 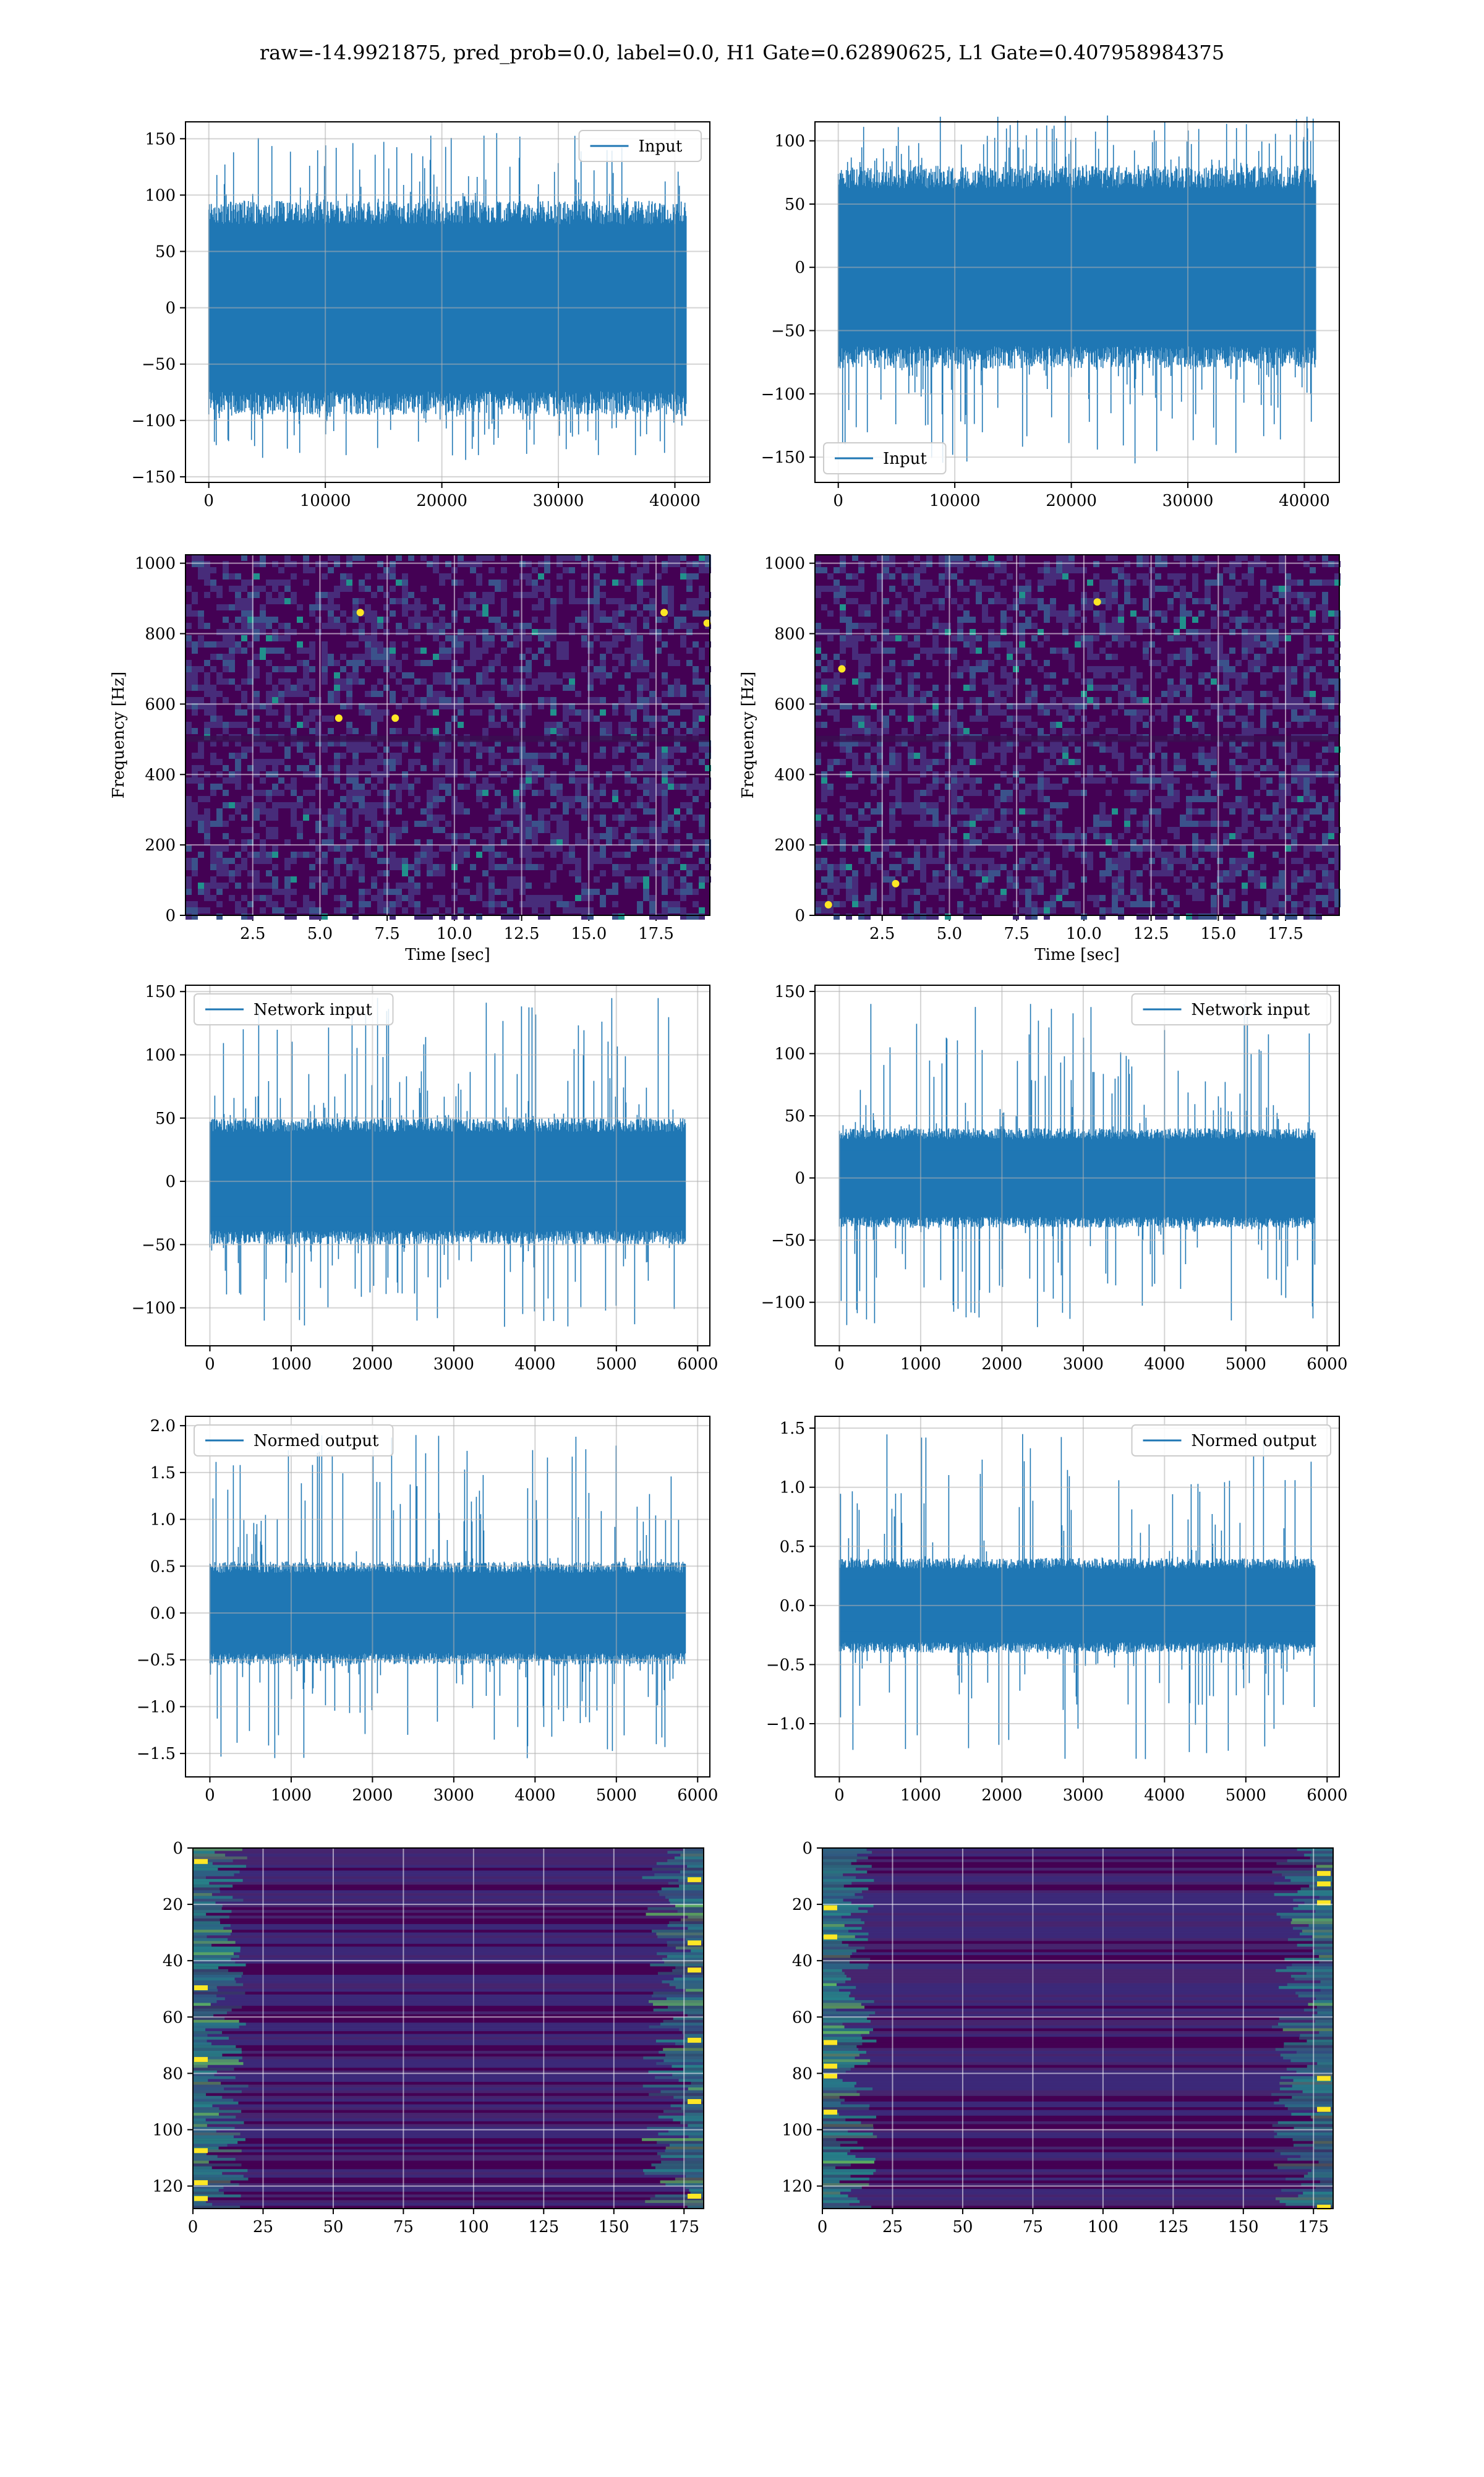 What do you see at coordinates (170, 916) in the screenshot?
I see `h1-spectrogram-ytick-label: 0` at bounding box center [170, 916].